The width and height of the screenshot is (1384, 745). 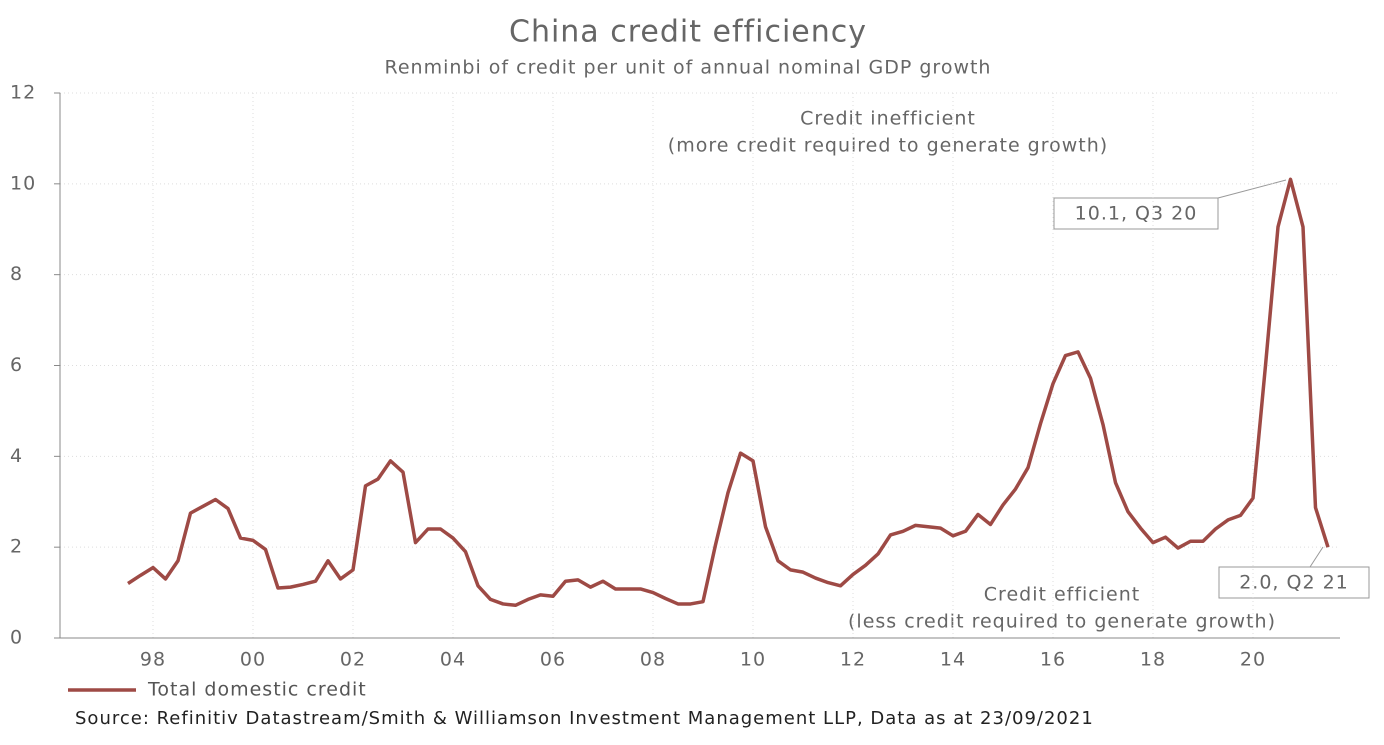 I want to click on x-tick-label: 98, so click(x=153, y=660).